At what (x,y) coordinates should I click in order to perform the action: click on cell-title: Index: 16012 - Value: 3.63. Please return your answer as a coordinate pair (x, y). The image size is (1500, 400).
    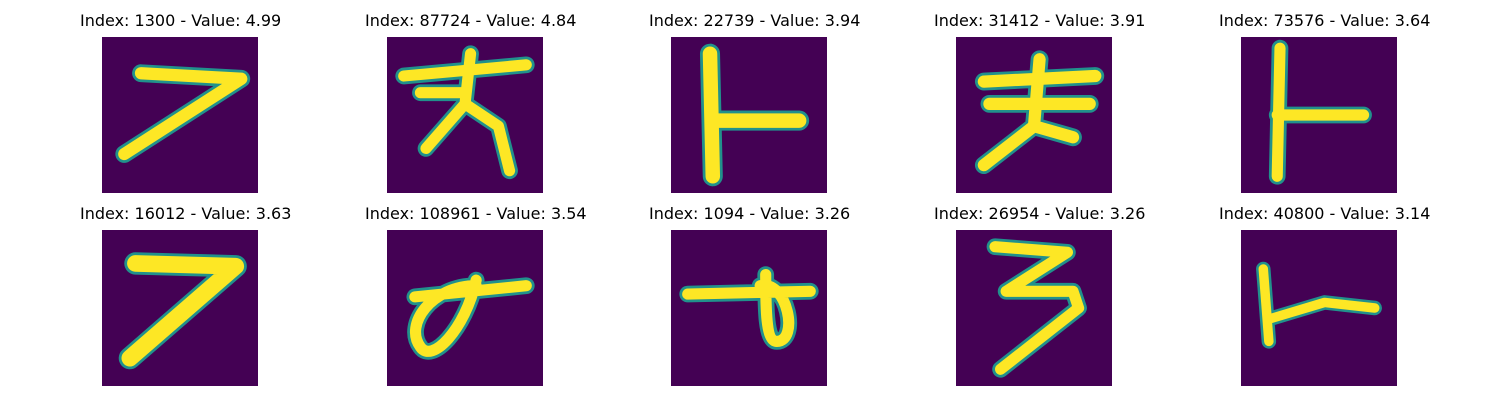
    Looking at the image, I should click on (180, 214).